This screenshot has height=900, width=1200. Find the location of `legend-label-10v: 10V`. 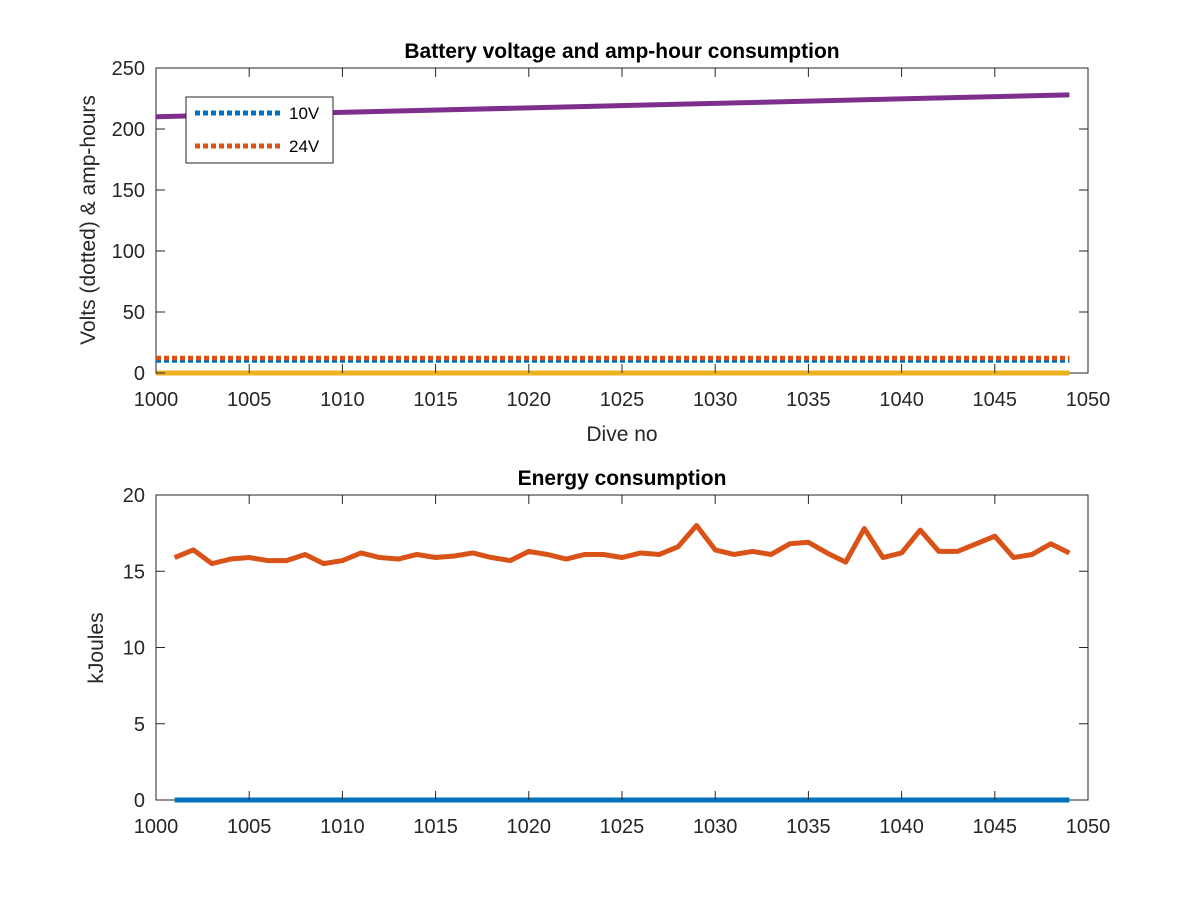

legend-label-10v: 10V is located at coordinates (304, 113).